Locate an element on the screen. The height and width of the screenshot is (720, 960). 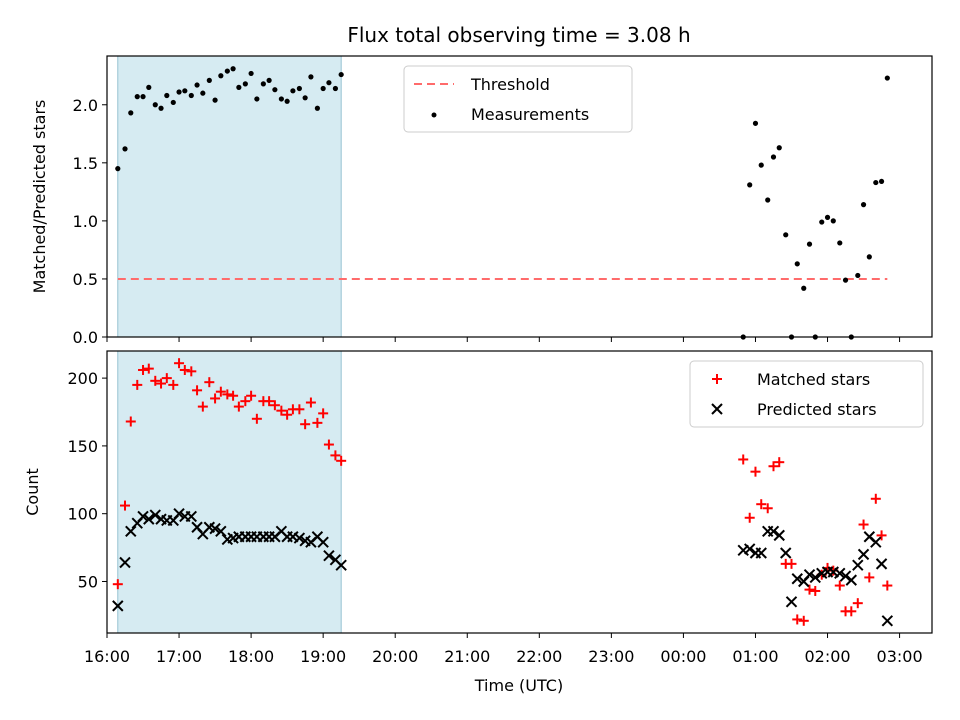
legend-predicted-label: Predicted stars is located at coordinates (817, 409).